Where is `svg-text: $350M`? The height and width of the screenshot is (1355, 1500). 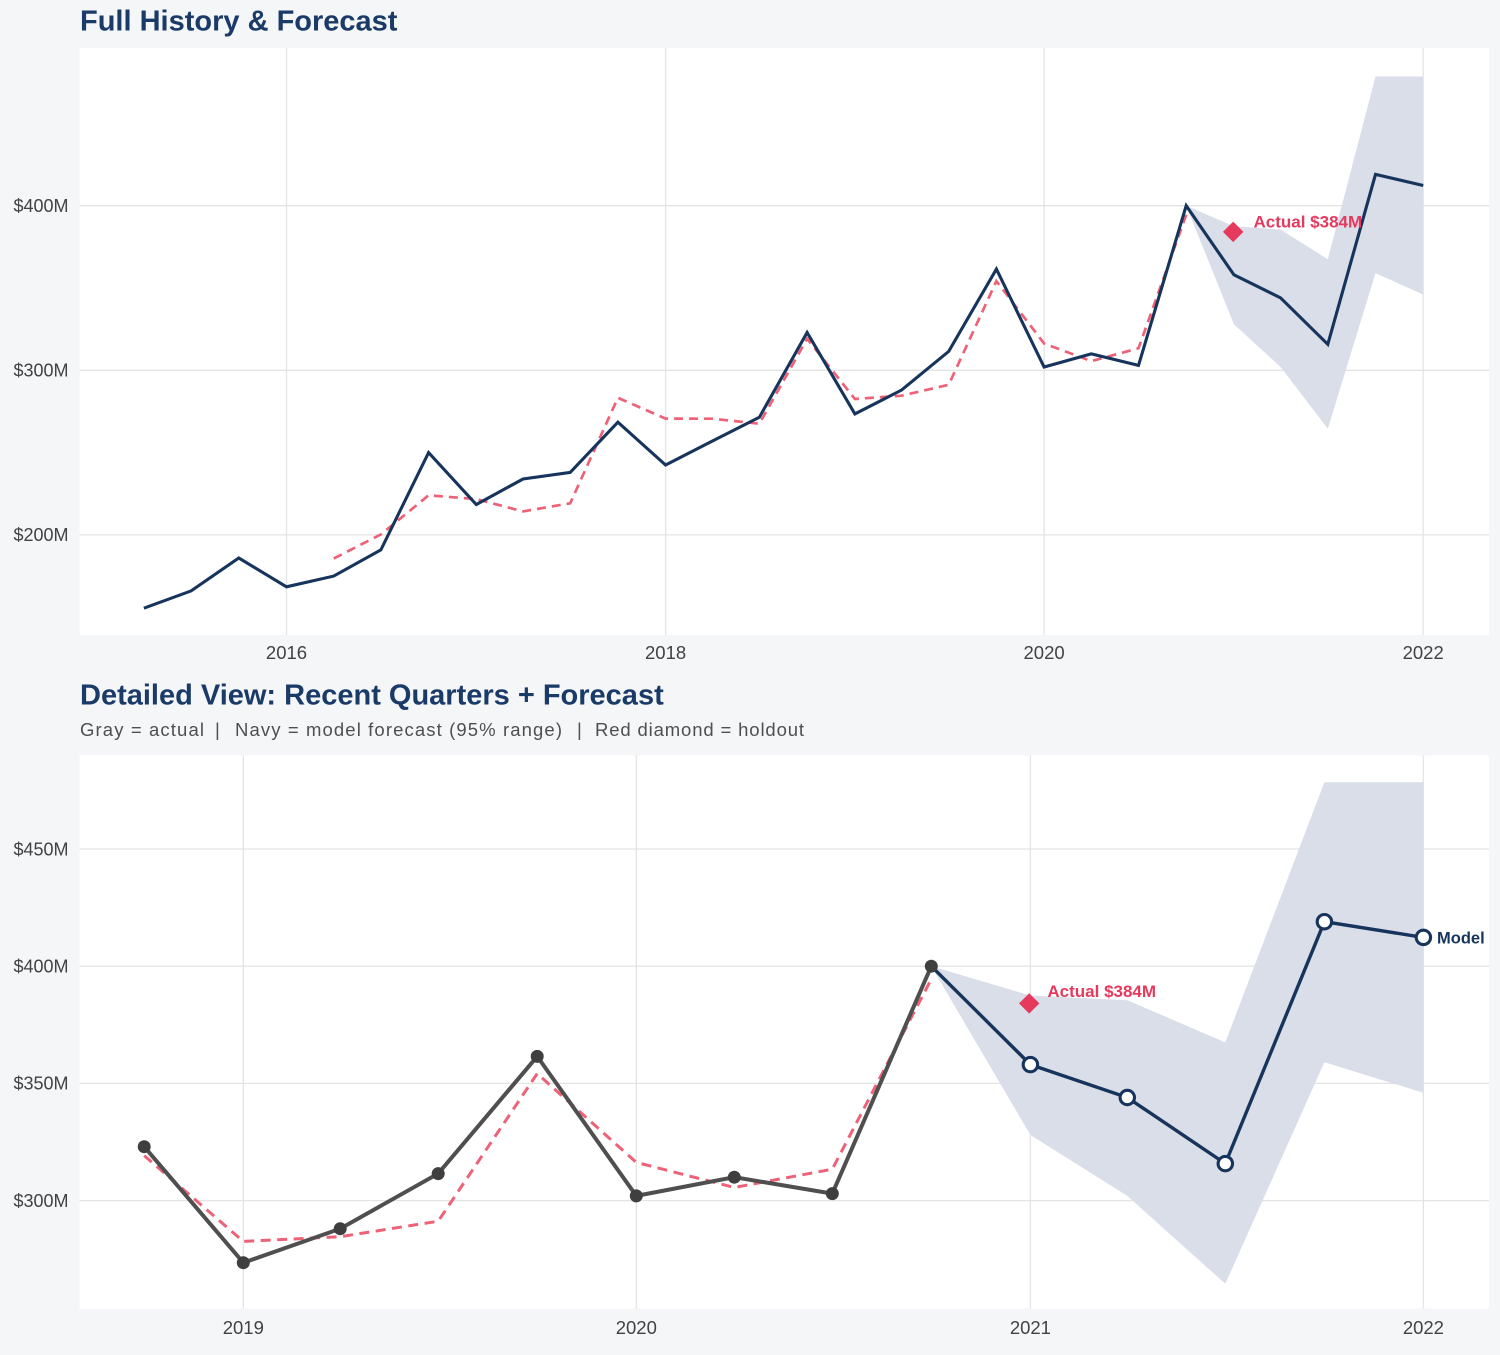
svg-text: $350M is located at coordinates (40, 1084).